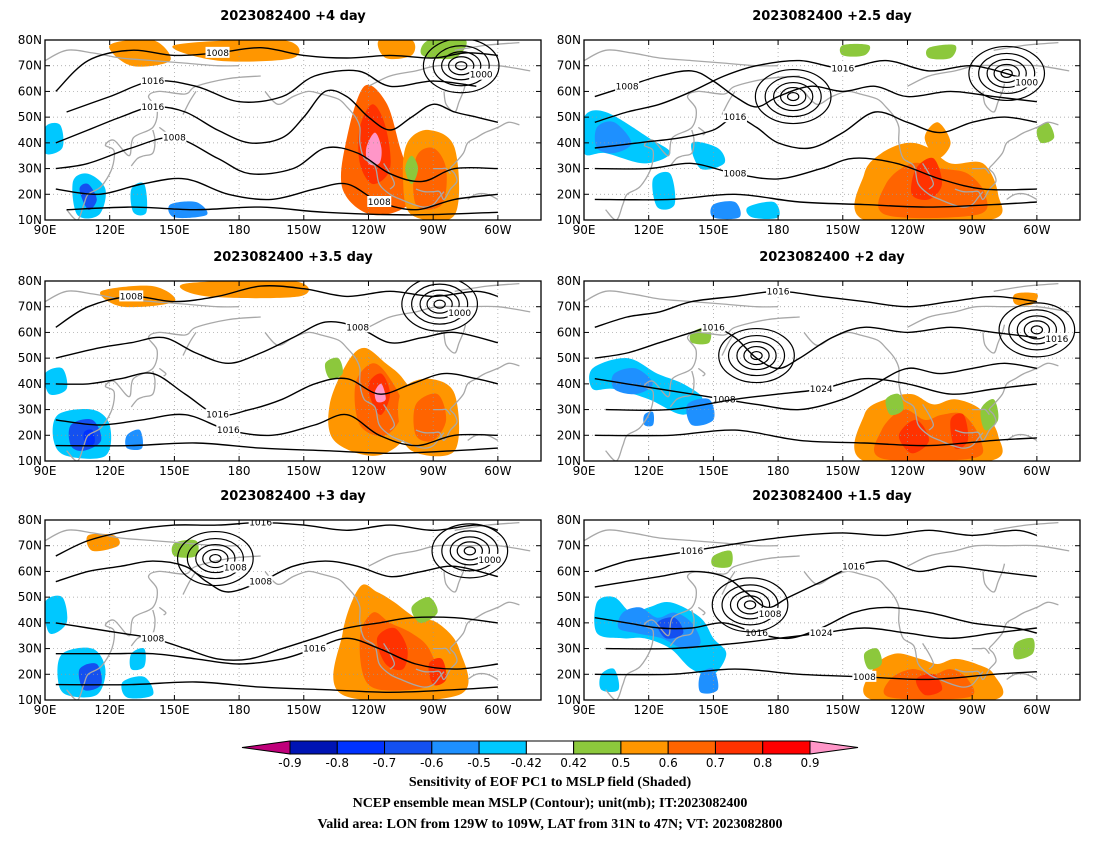 The height and width of the screenshot is (850, 1100). Describe the element at coordinates (289, 763) in the screenshot. I see `colorbar-tick-label: -0.9` at that location.